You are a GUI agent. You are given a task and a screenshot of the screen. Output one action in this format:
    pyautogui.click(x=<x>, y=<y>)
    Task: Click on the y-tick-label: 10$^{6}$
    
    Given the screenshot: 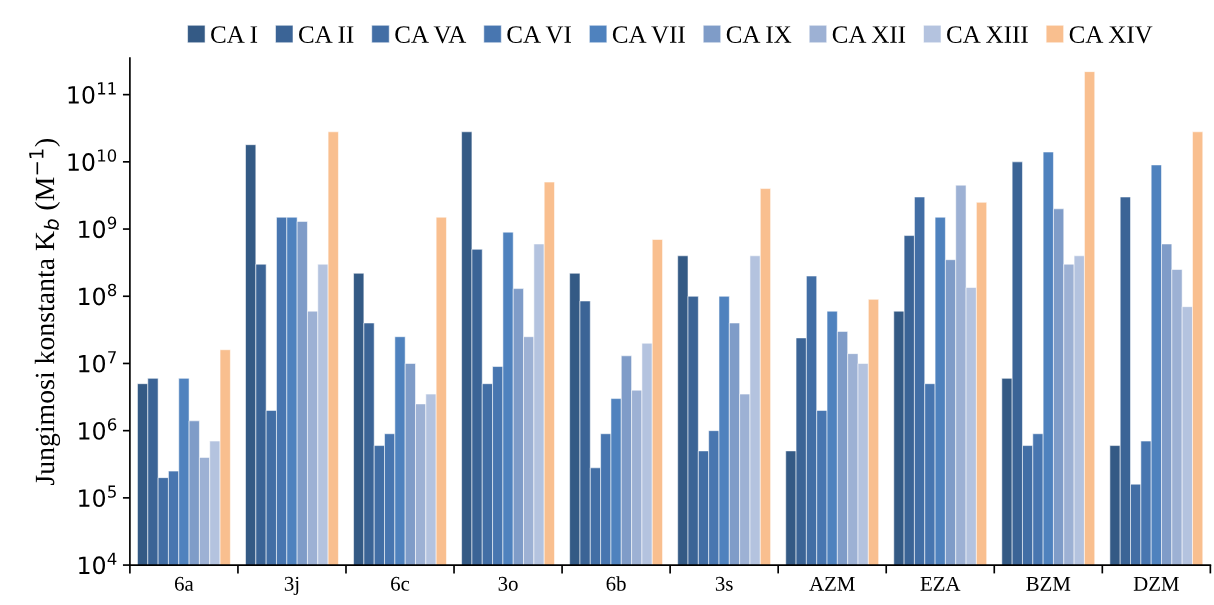 What is the action you would take?
    pyautogui.click(x=98, y=429)
    